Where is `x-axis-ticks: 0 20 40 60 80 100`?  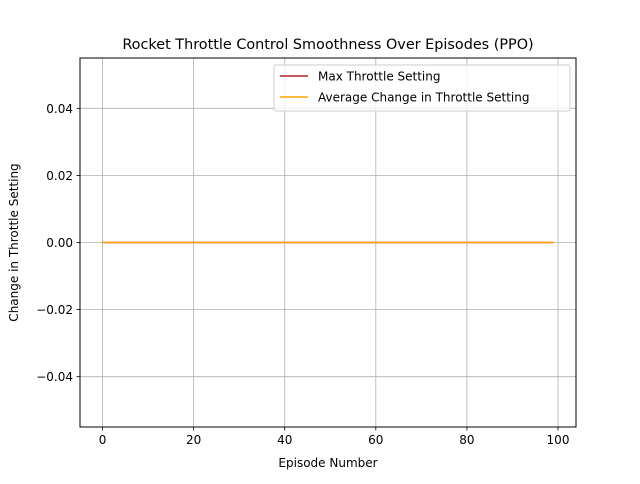 x-axis-ticks: 0 20 40 60 80 100 is located at coordinates (334, 437).